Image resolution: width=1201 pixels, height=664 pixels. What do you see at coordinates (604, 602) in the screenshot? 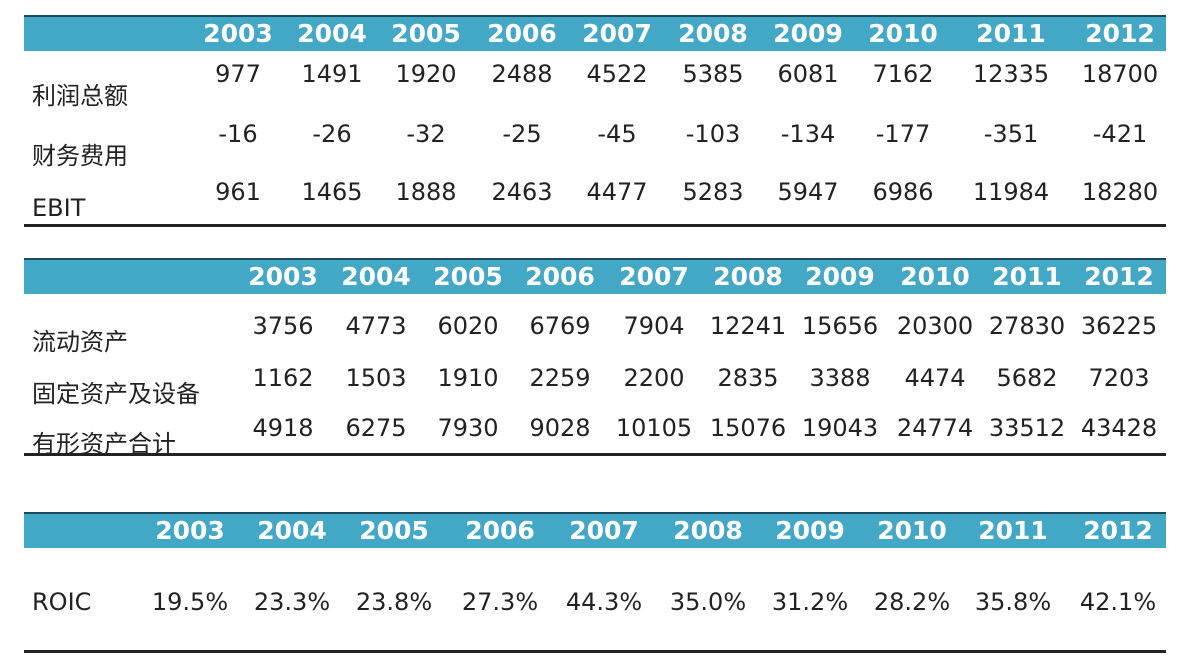
I see `table-cell: 44.3%` at bounding box center [604, 602].